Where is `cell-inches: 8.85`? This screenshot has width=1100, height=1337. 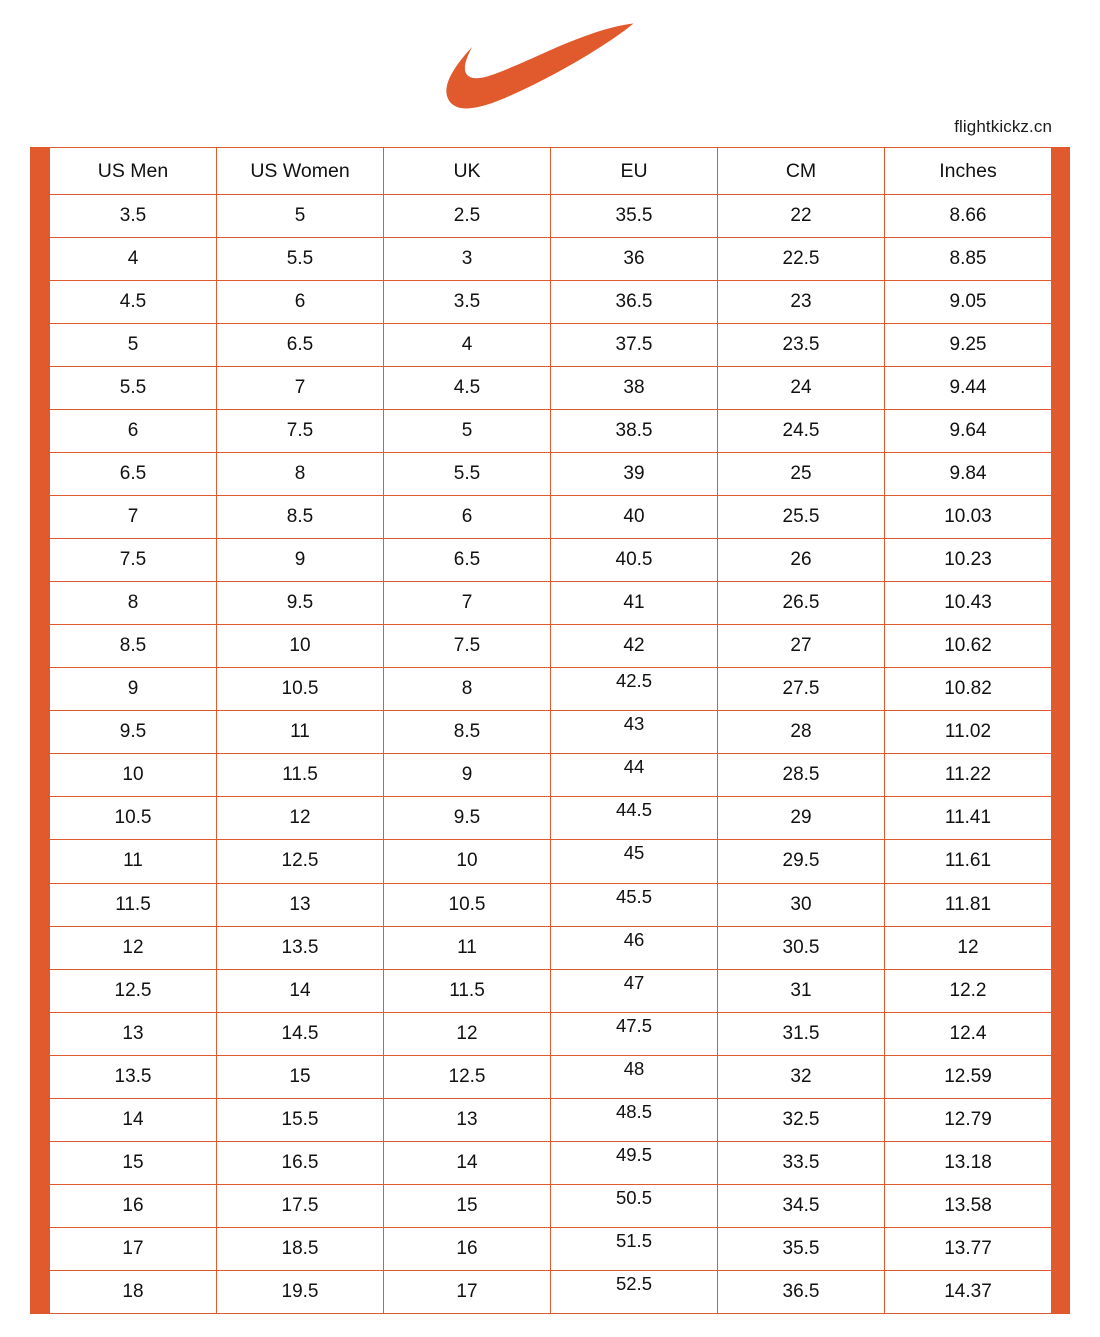
cell-inches: 8.85 is located at coordinates (968, 259).